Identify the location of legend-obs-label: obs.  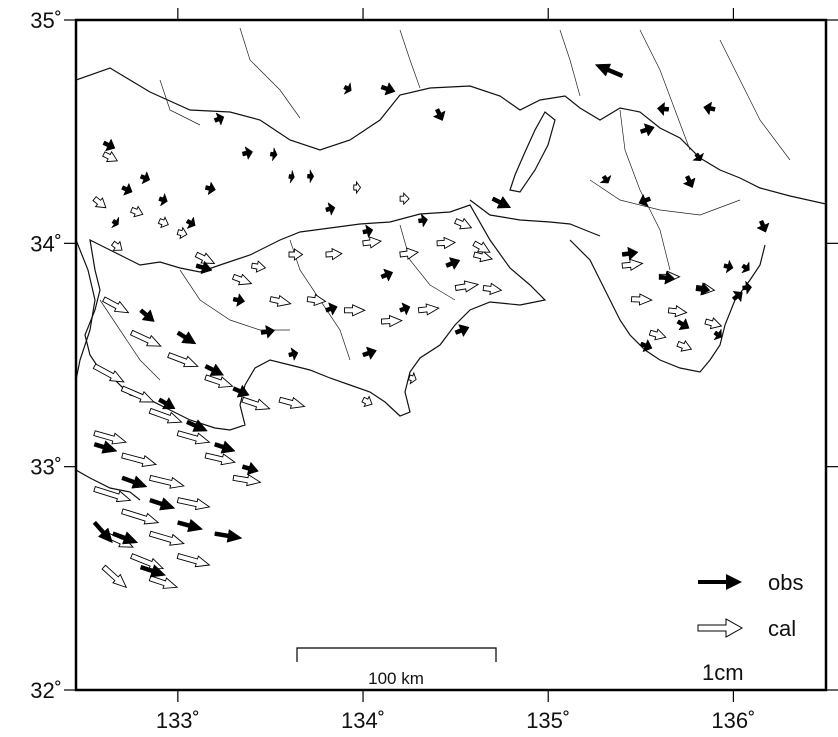
(785, 582).